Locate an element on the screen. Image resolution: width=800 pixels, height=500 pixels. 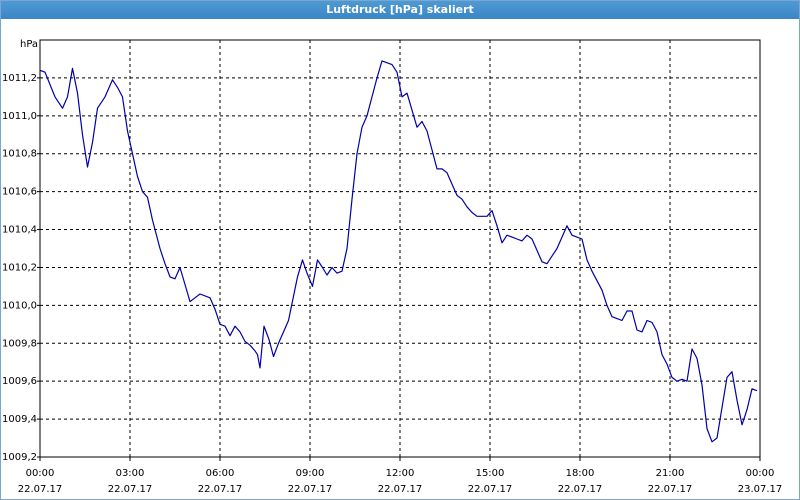
y-tick-label: 1009,4 is located at coordinates (19, 419).